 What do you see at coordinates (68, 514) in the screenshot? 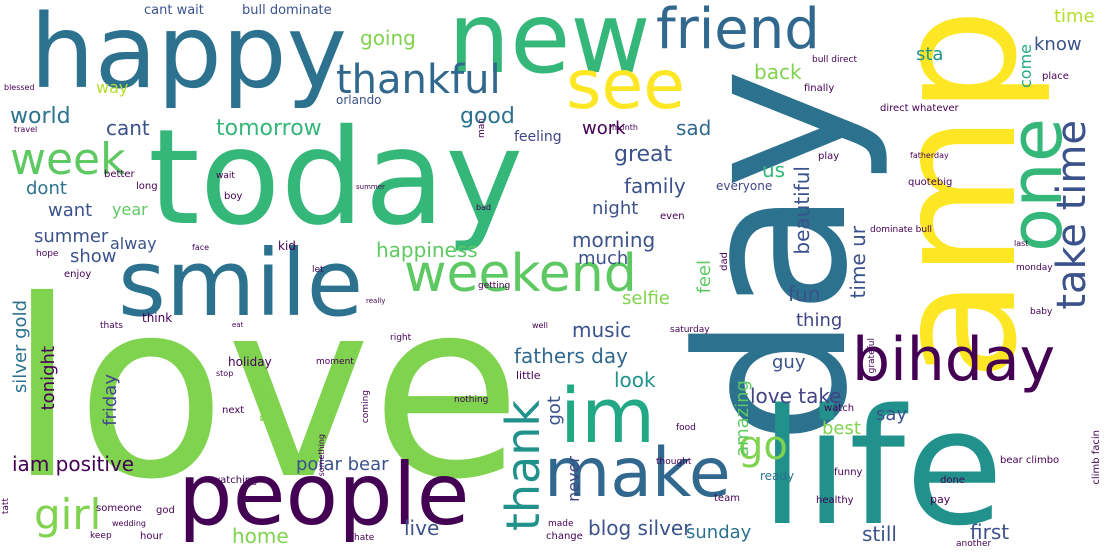
I see `word-girl: girl` at bounding box center [68, 514].